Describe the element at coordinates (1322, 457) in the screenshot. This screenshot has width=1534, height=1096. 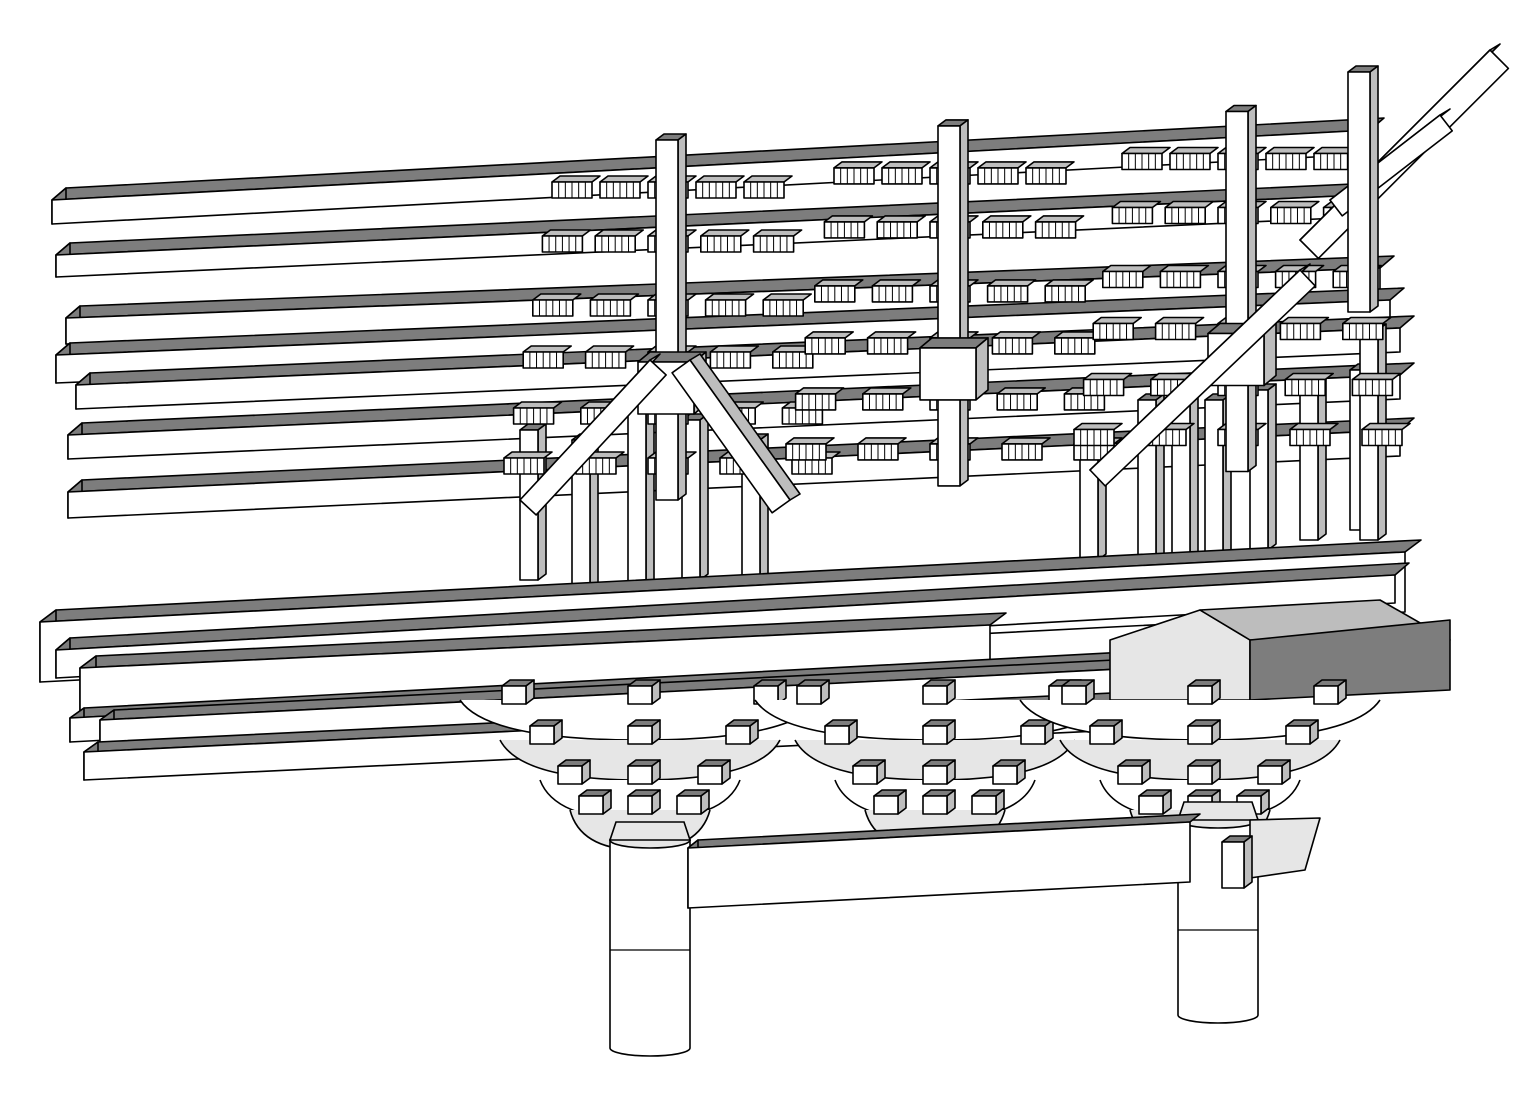
I see `post-11-side` at that location.